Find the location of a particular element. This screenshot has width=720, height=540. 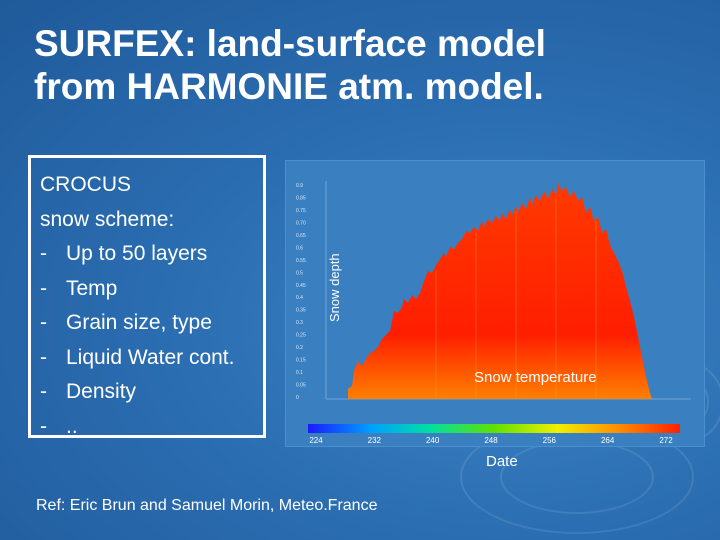

y-tick-label: 0.55 is located at coordinates (301, 261).